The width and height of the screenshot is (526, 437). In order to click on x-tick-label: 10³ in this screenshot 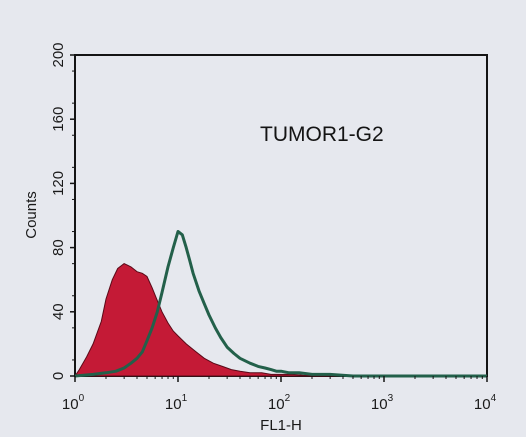, I will do `click(382, 403)`.